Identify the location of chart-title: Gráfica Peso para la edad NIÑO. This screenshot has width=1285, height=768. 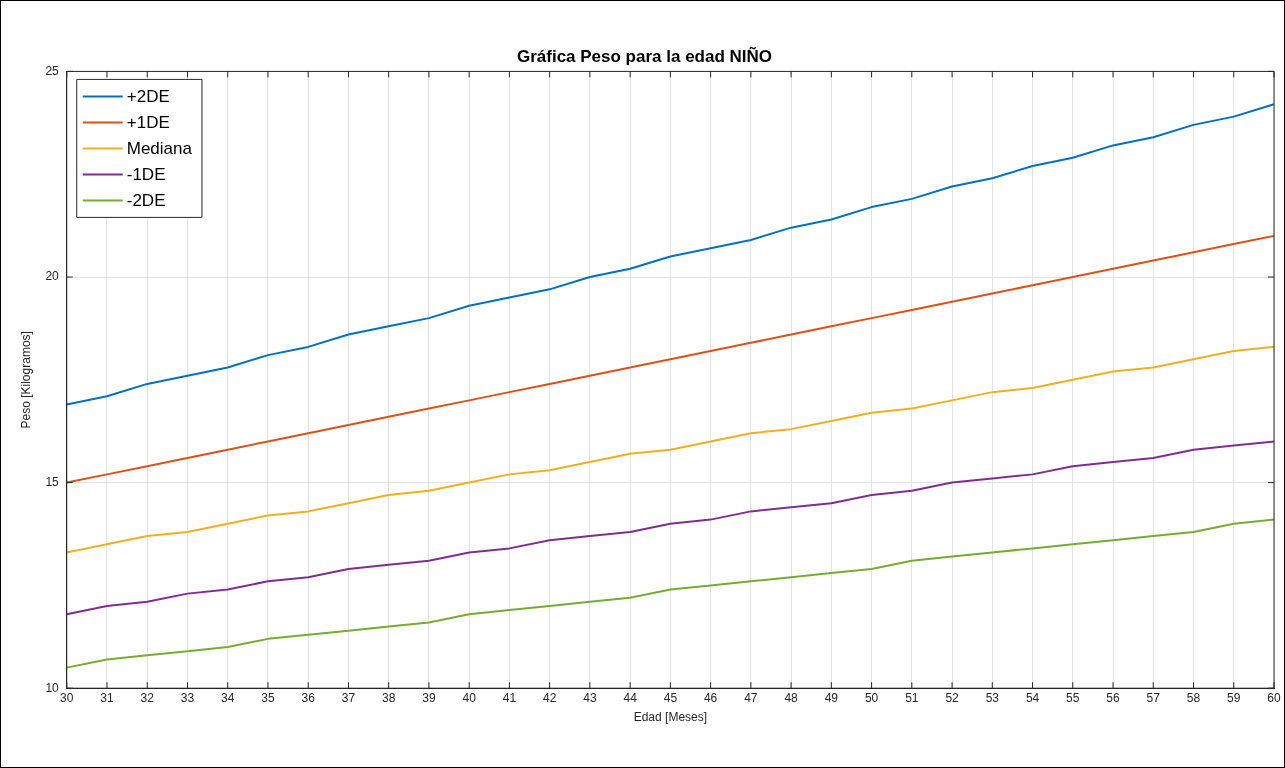
(644, 55).